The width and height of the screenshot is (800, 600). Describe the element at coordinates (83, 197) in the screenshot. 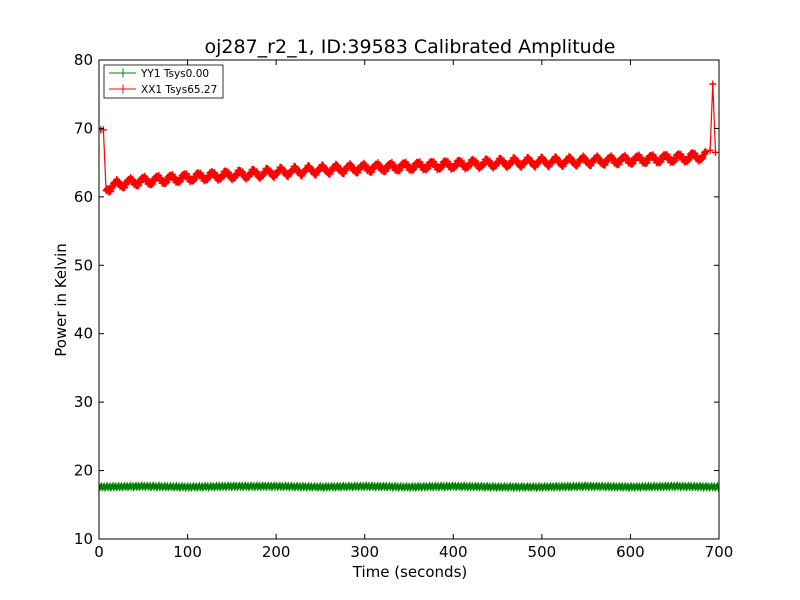

I see `y-tick-label: 60` at that location.